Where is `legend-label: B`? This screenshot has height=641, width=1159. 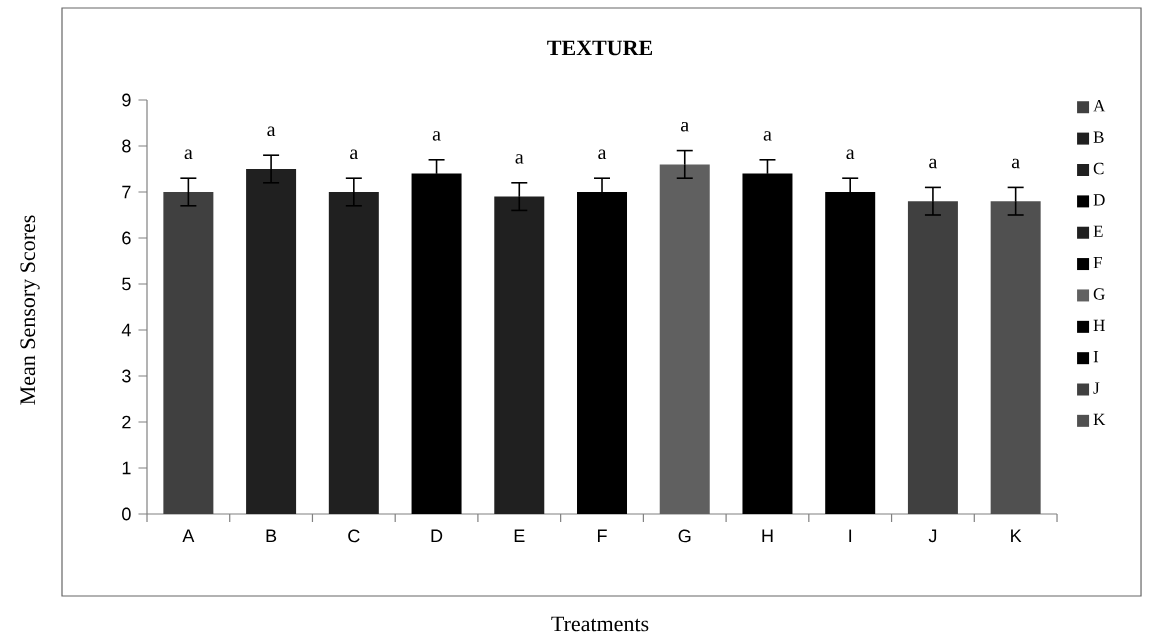
legend-label: B is located at coordinates (1098, 137).